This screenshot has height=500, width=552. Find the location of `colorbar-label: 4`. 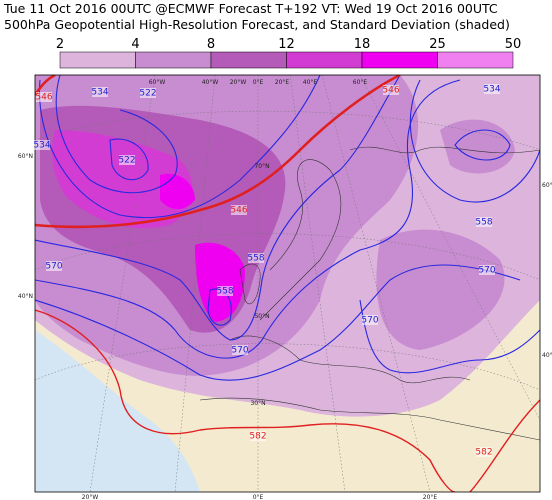

colorbar-label: 4 is located at coordinates (135, 44).